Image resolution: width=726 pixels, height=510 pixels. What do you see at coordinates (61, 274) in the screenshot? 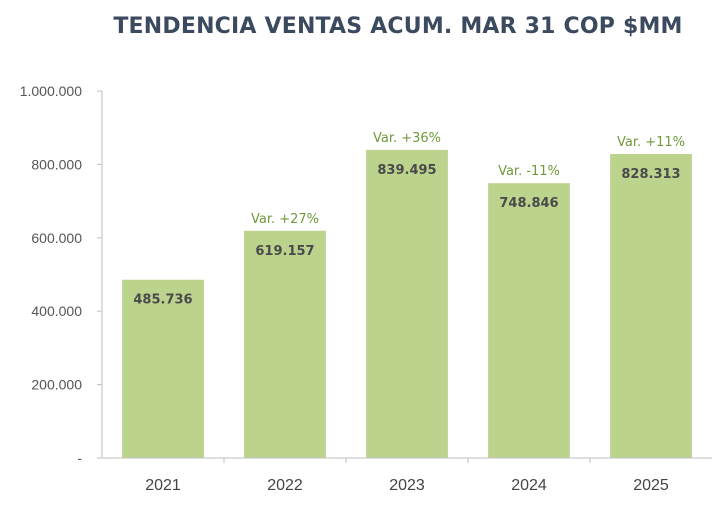
I see `y-axis: - 200.000 400.000 600.000 800.000 1.000.000` at bounding box center [61, 274].